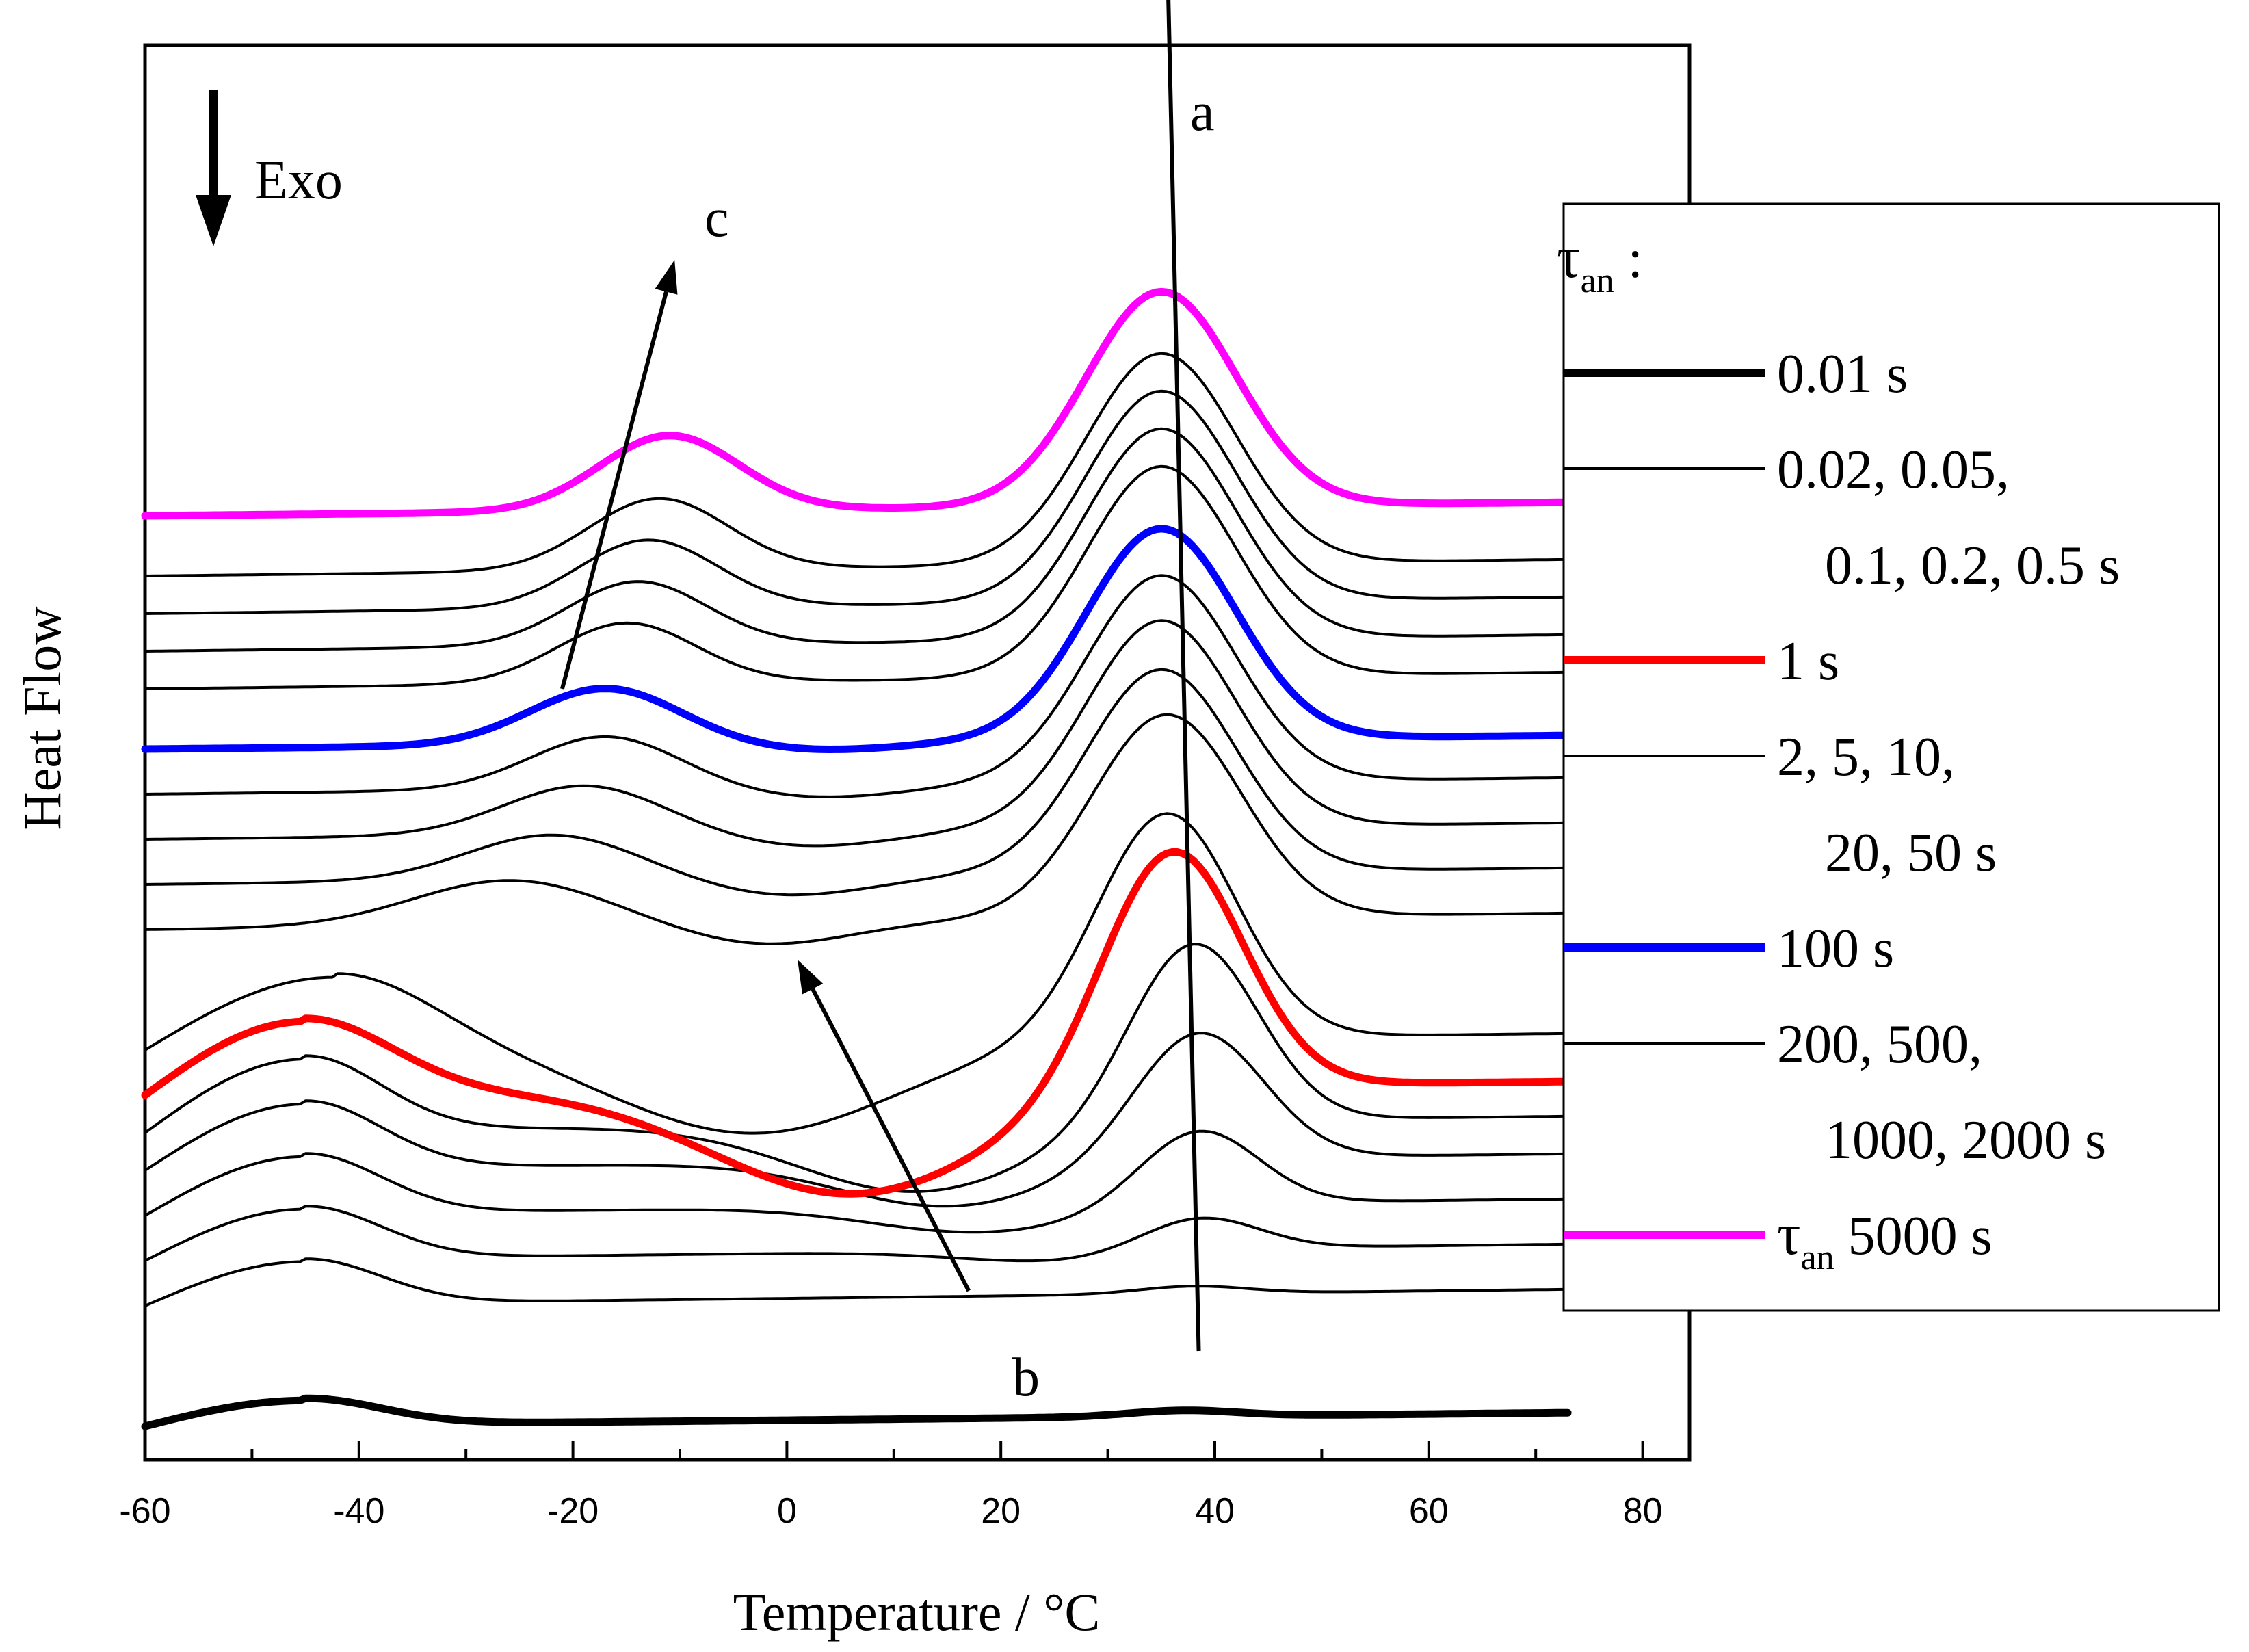 The image size is (2249, 1652). I want to click on curve-2-s, so click(857, 973).